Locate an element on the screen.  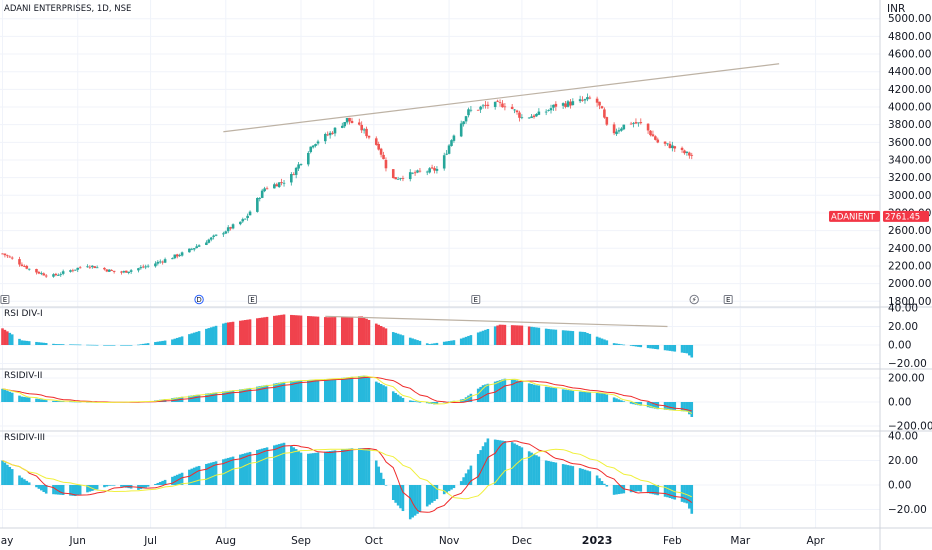
rsidiv-iii-pane is located at coordinates (347, 479).